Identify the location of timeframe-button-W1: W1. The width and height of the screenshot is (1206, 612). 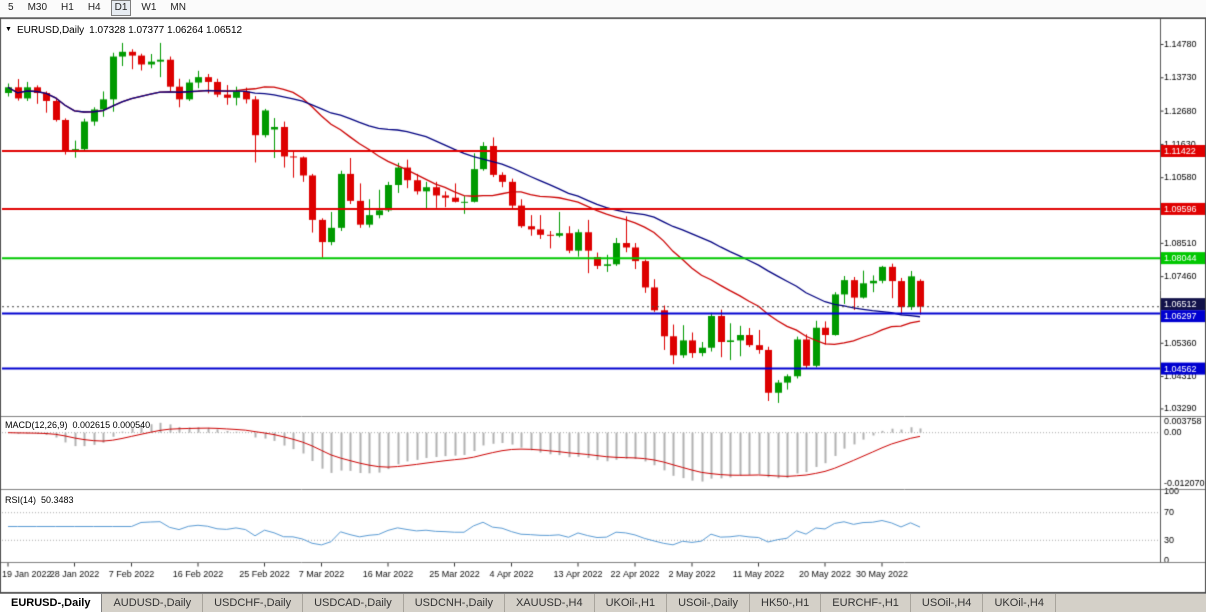
(148, 8).